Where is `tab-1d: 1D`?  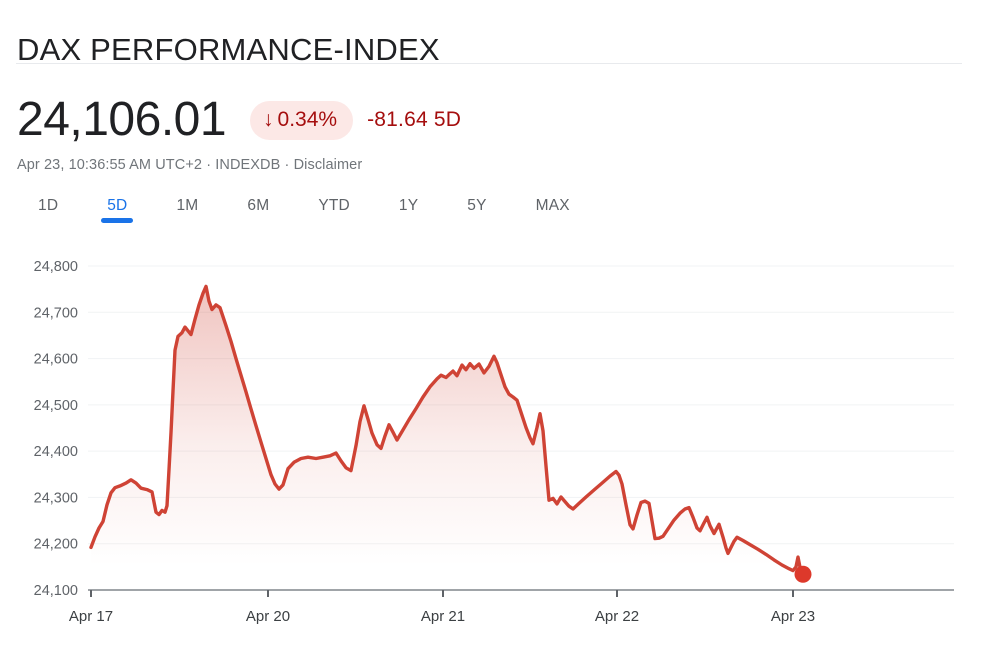
tab-1d: 1D is located at coordinates (48, 205).